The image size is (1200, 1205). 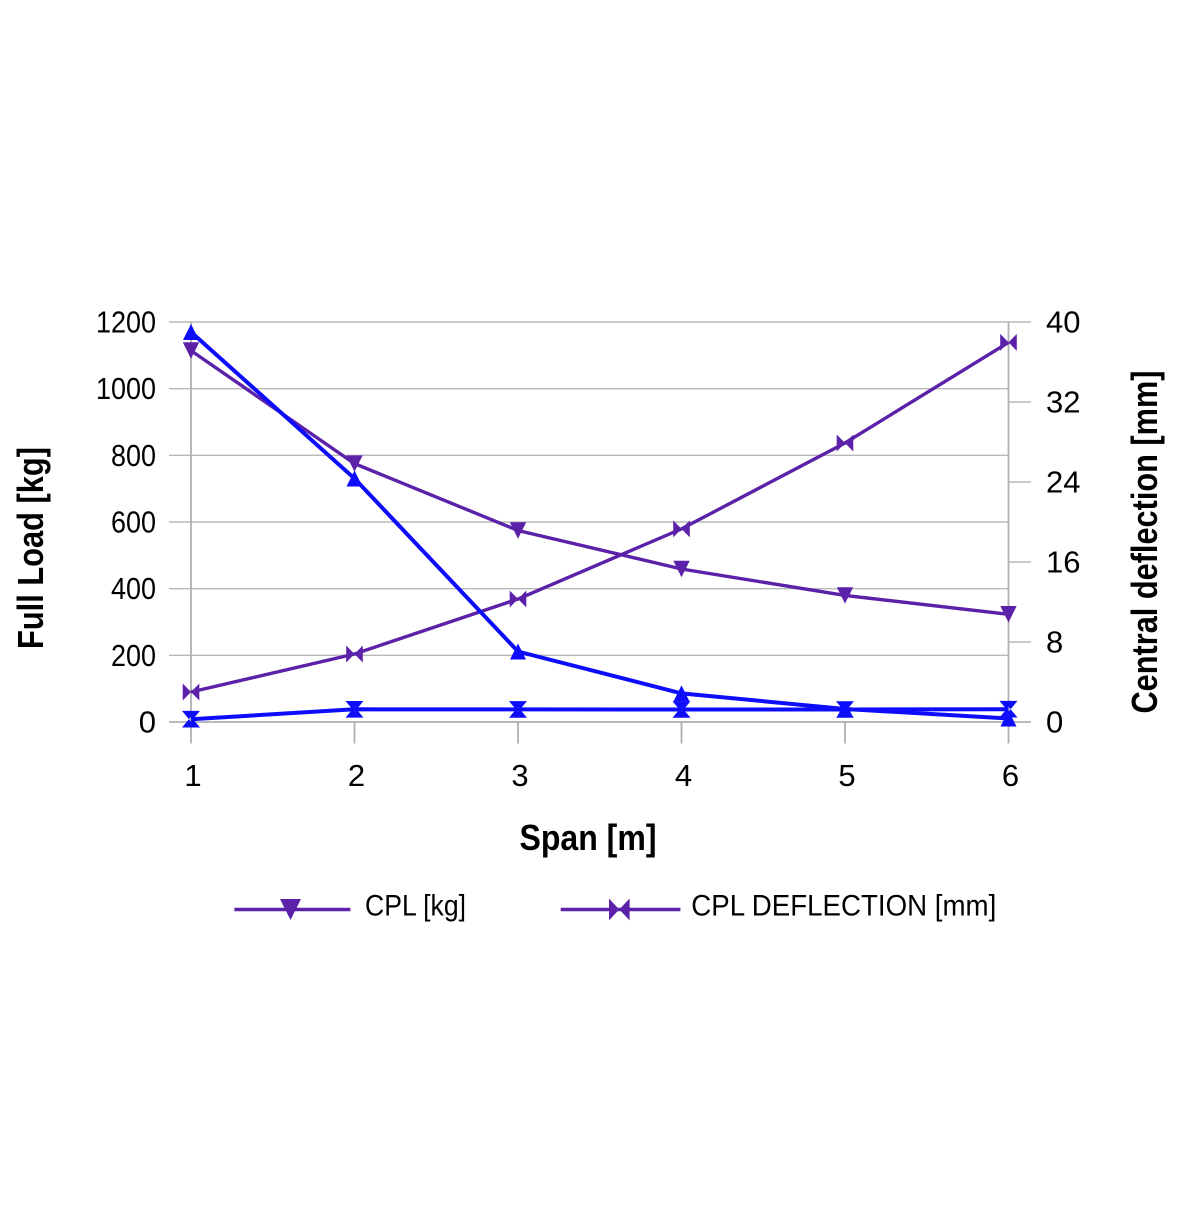 What do you see at coordinates (192, 775) in the screenshot?
I see `svg-text: 1` at bounding box center [192, 775].